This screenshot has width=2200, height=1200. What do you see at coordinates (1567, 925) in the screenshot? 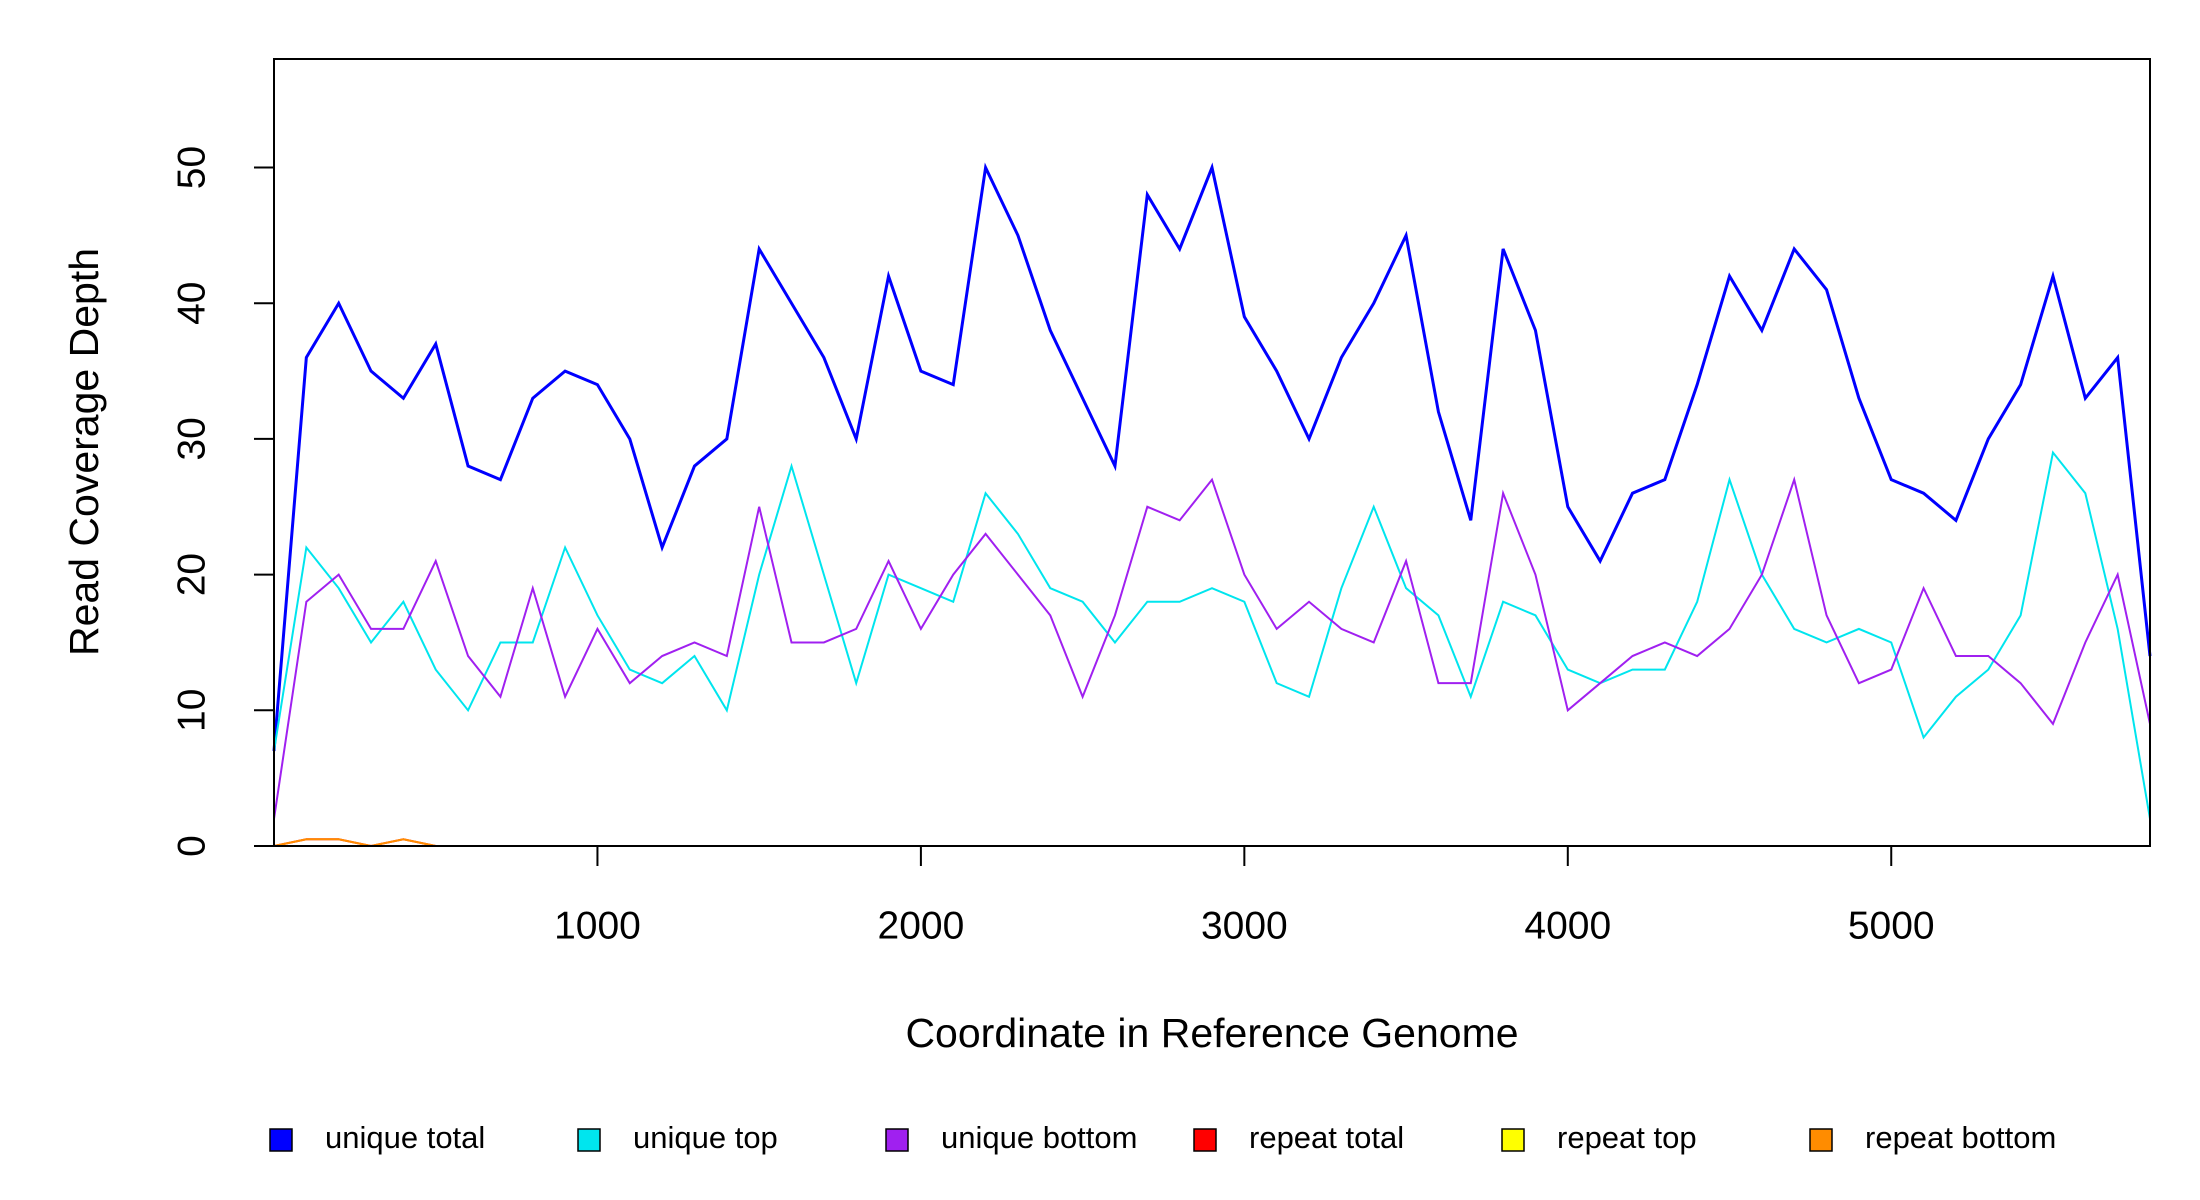
I see `x-tick-label: 4000` at bounding box center [1567, 925].